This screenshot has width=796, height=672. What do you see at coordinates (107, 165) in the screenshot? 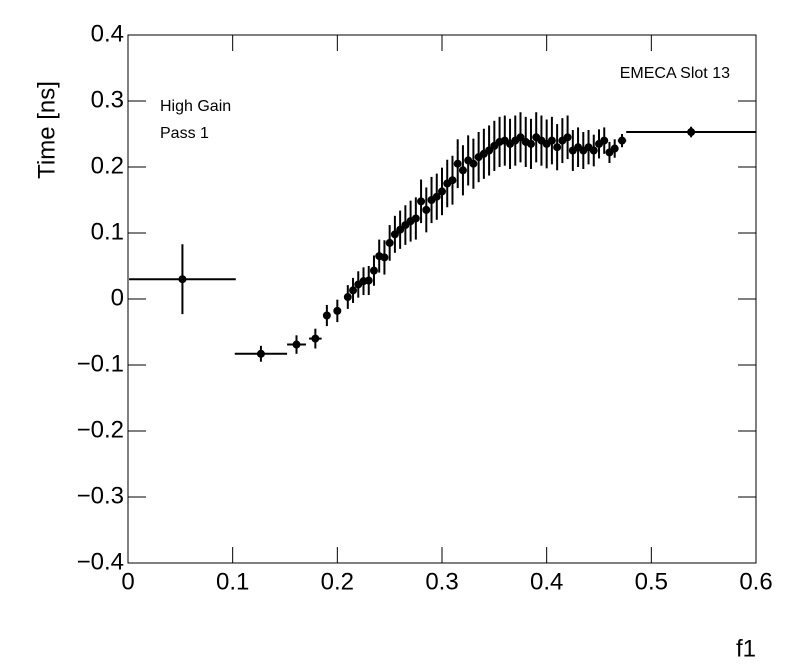
I see `y-tick-label: 0.2` at bounding box center [107, 165].